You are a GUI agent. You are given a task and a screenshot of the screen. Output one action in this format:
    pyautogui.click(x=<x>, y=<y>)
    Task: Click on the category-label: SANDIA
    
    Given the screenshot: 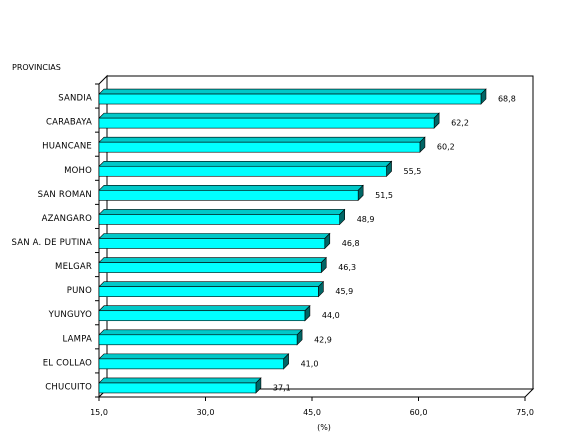 What is the action you would take?
    pyautogui.click(x=75, y=99)
    